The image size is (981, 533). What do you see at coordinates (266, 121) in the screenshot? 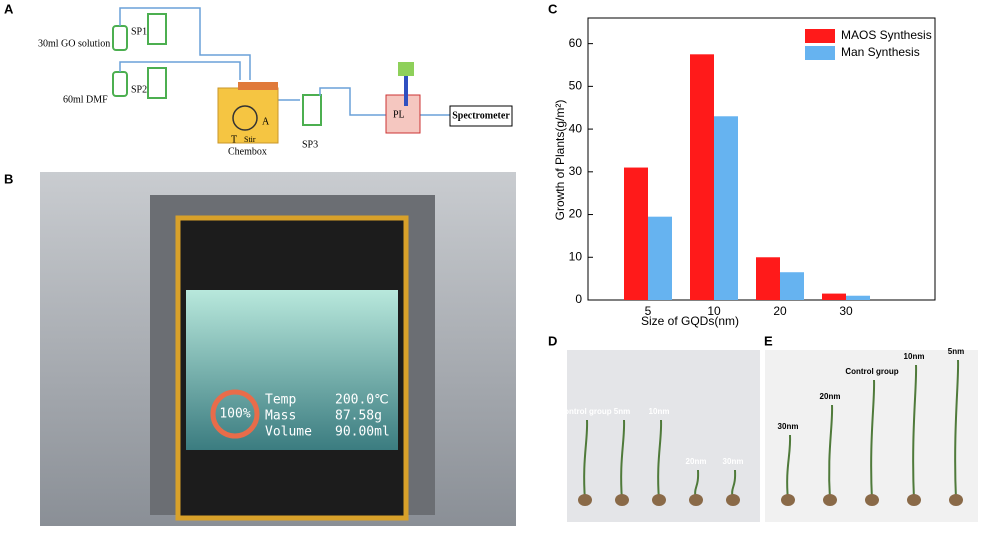
I see `box-label: A` at bounding box center [266, 121].